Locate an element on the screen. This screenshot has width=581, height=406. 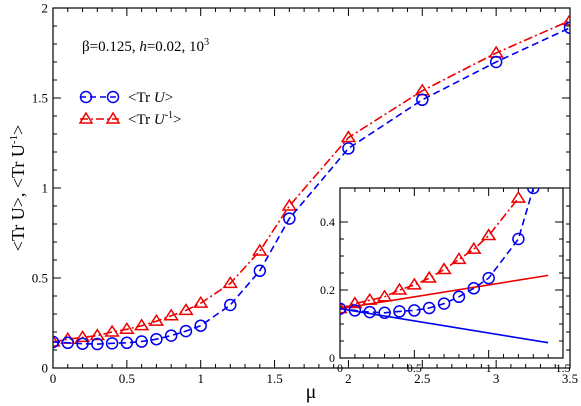
inset-x-tick-label: 1.5 is located at coordinates (563, 368).